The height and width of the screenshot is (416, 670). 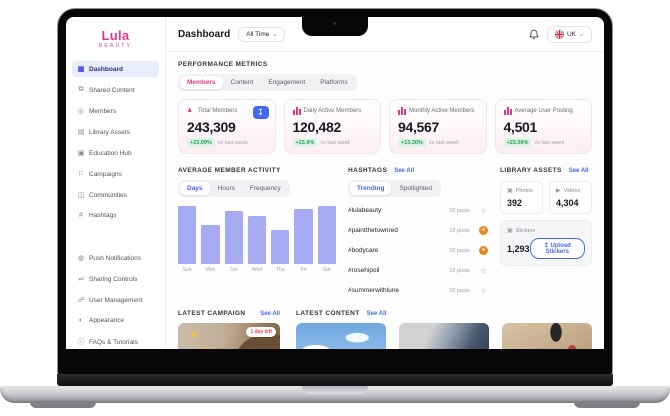 What do you see at coordinates (444, 336) in the screenshot?
I see `content-thumbnail-pavement` at bounding box center [444, 336].